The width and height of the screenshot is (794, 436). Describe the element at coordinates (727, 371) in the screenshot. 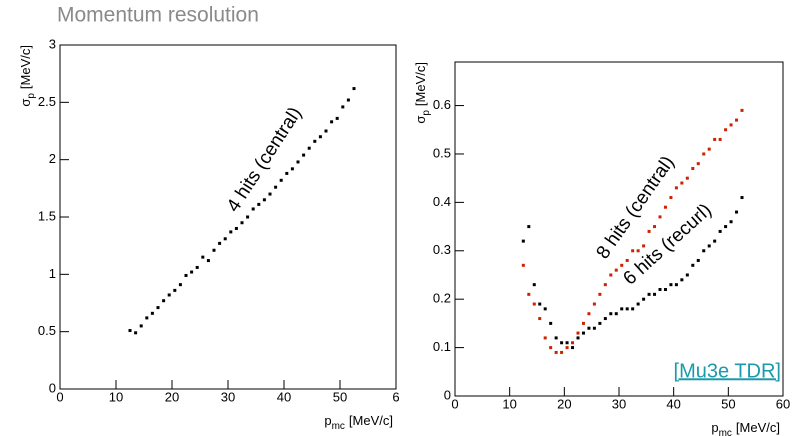

I see `source-link: [Mu3e TDR]` at that location.